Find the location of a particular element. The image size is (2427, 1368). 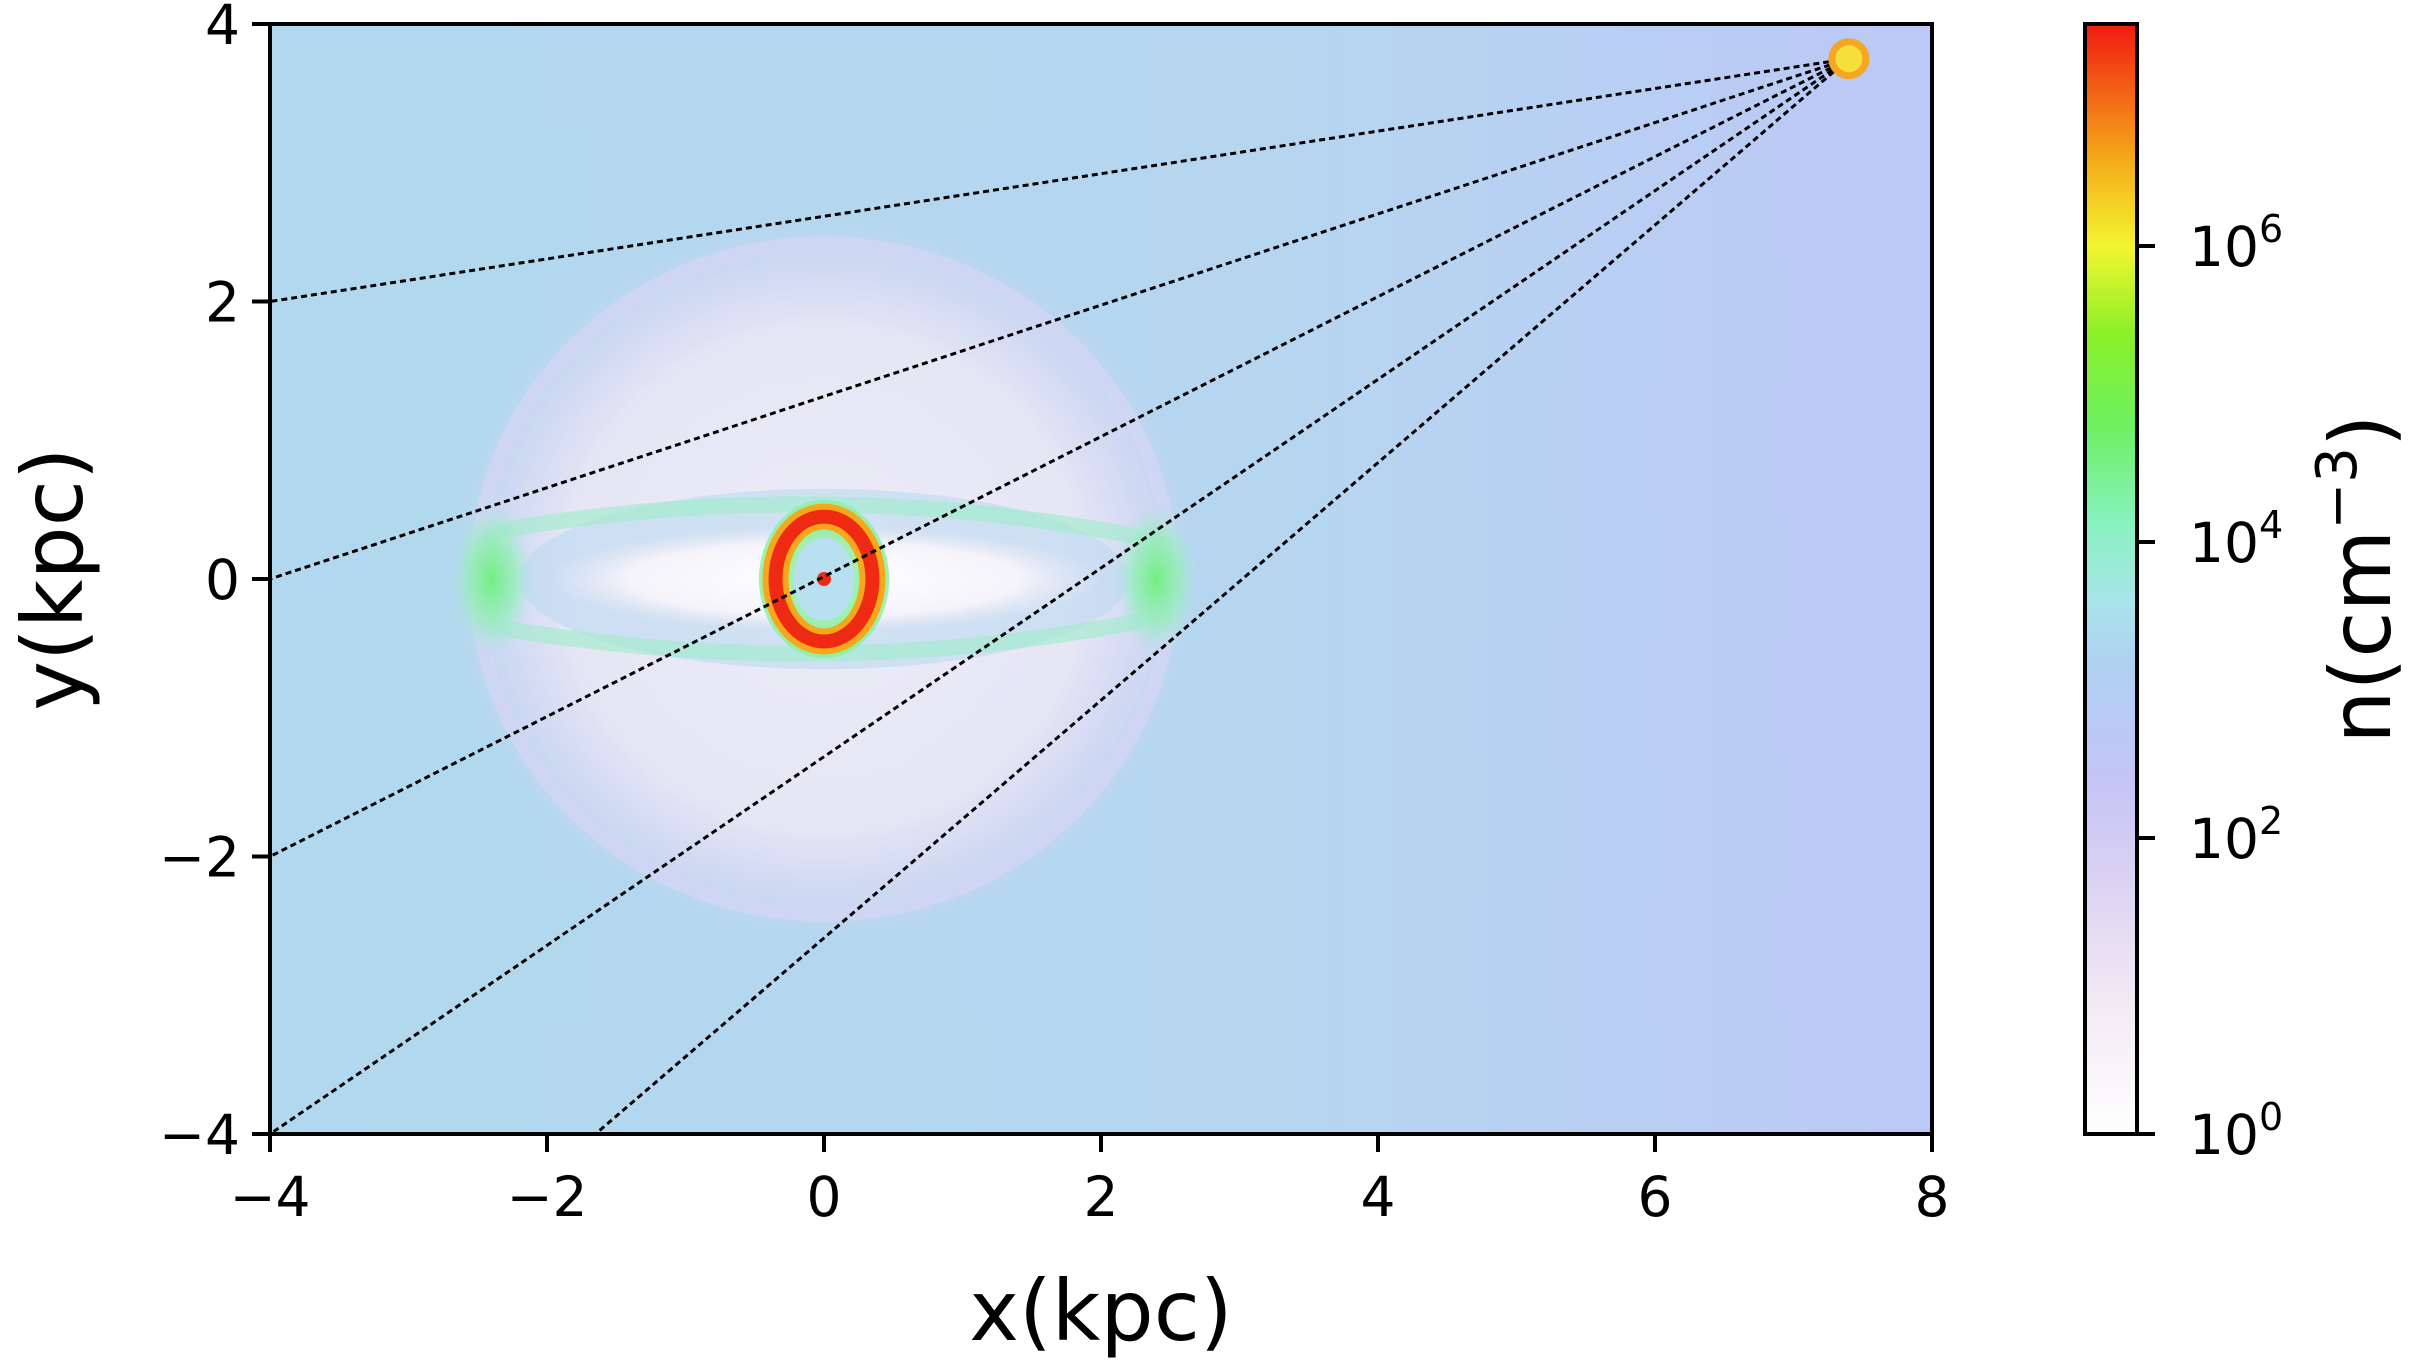

colorbar-tick-label: 10² is located at coordinates (2236, 835).